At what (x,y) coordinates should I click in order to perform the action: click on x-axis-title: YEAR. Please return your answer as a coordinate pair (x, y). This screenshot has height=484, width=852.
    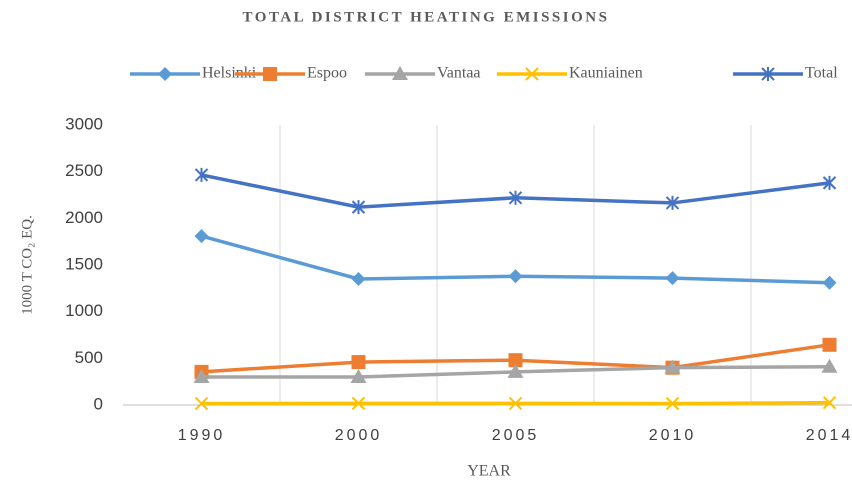
    Looking at the image, I should click on (489, 471).